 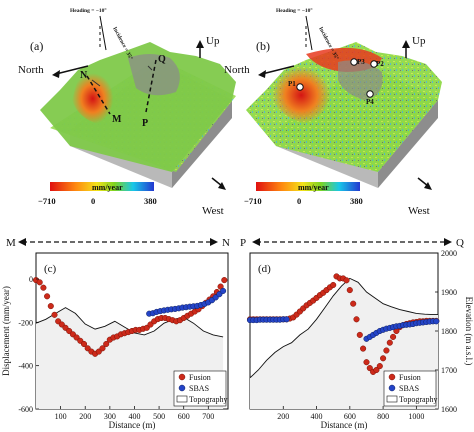 What do you see at coordinates (370, 102) in the screenshot?
I see `point-label-p4: P4` at bounding box center [370, 102].